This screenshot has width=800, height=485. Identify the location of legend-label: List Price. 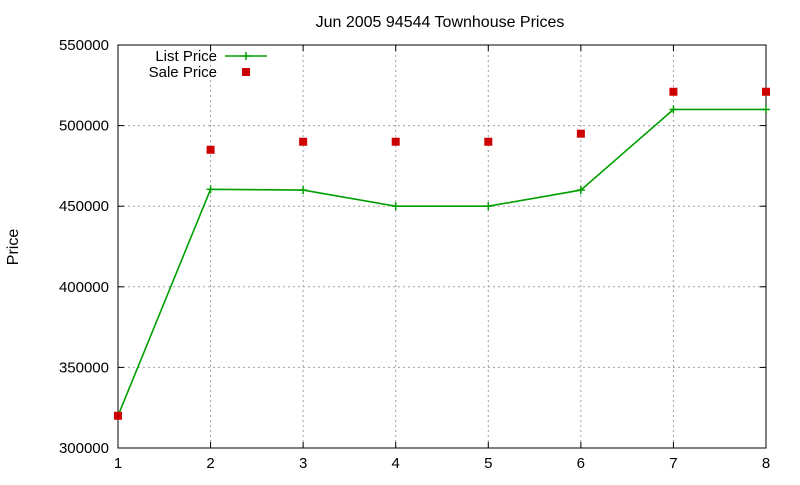
(186, 56).